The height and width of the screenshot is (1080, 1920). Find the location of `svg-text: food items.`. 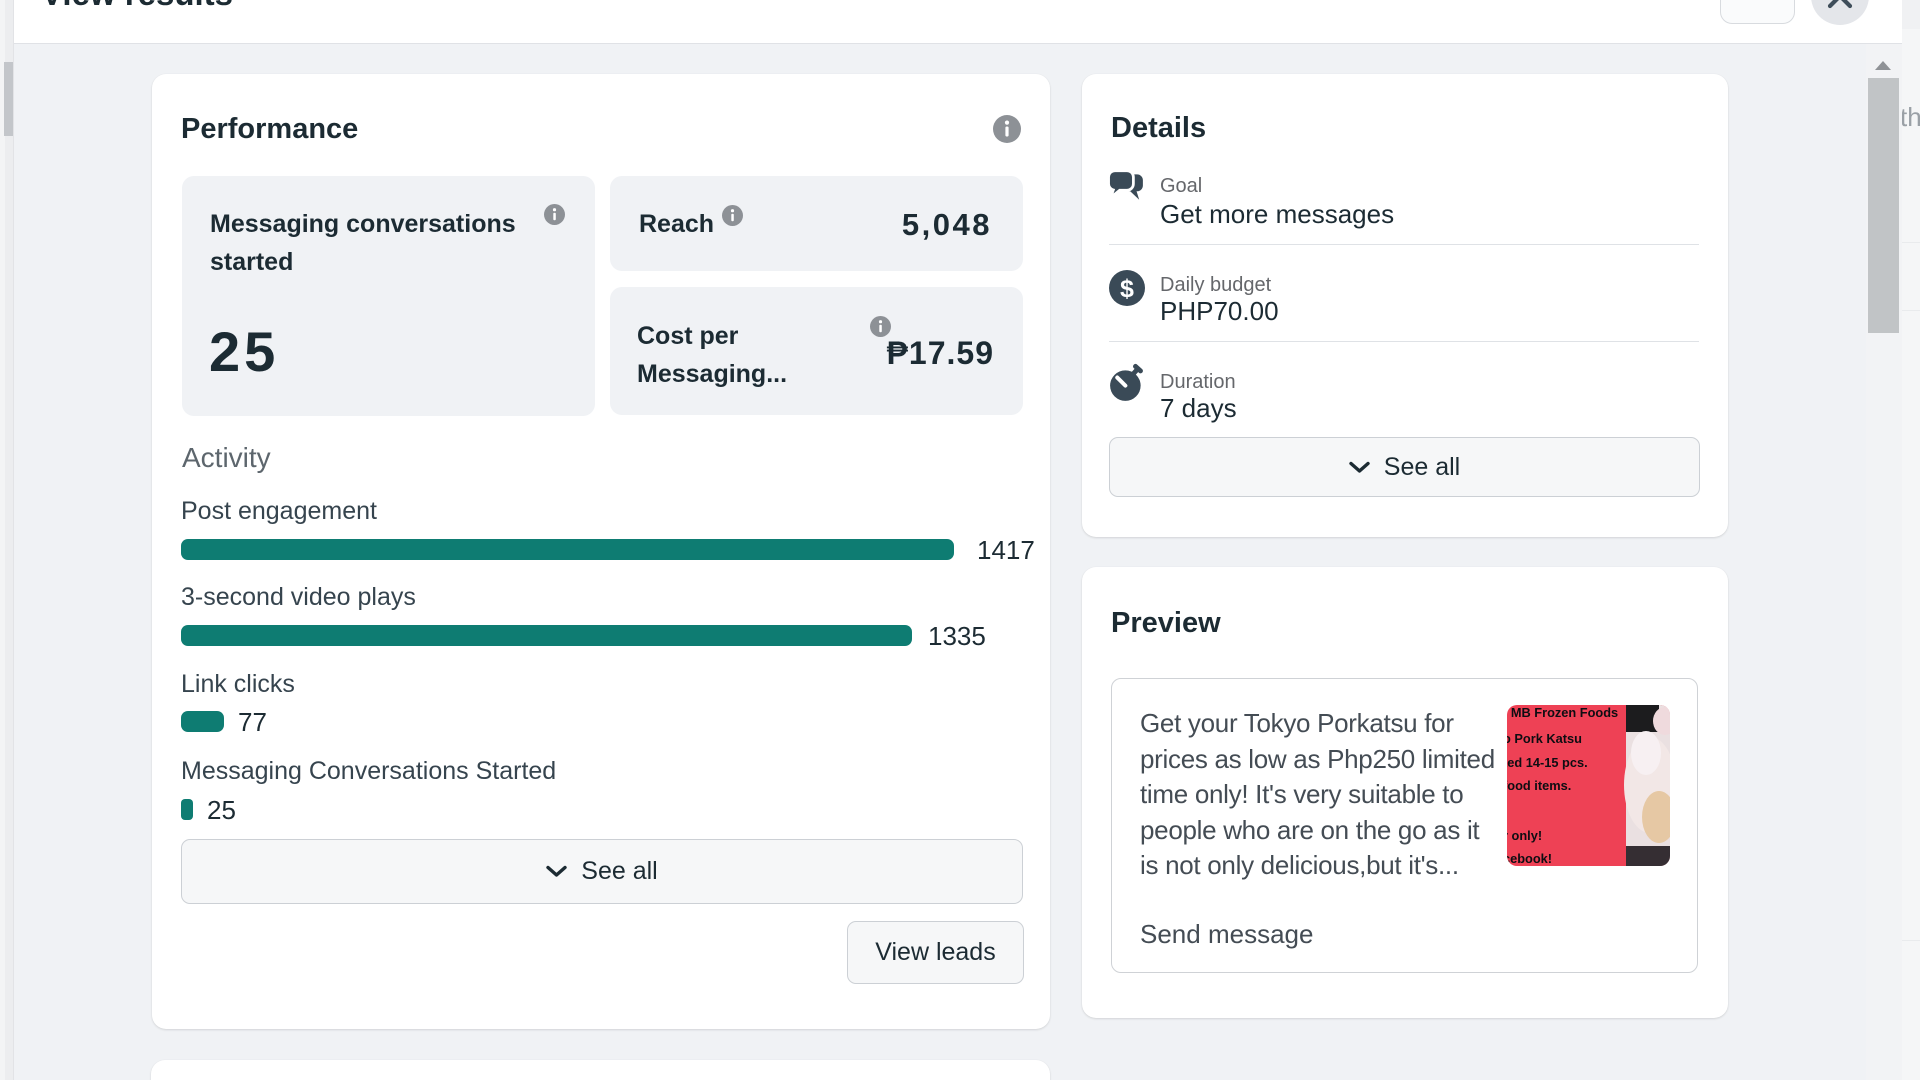

svg-text: food items. is located at coordinates (1539, 785).